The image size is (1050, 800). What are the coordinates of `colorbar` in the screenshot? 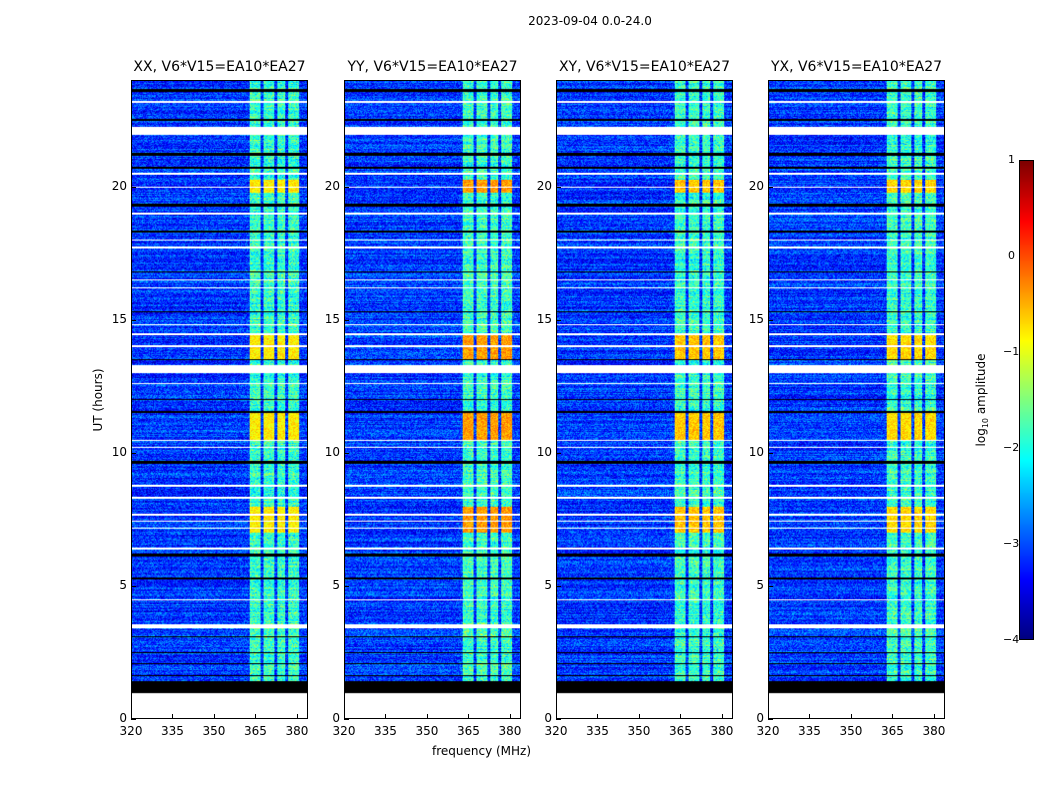 It's located at (1026, 400).